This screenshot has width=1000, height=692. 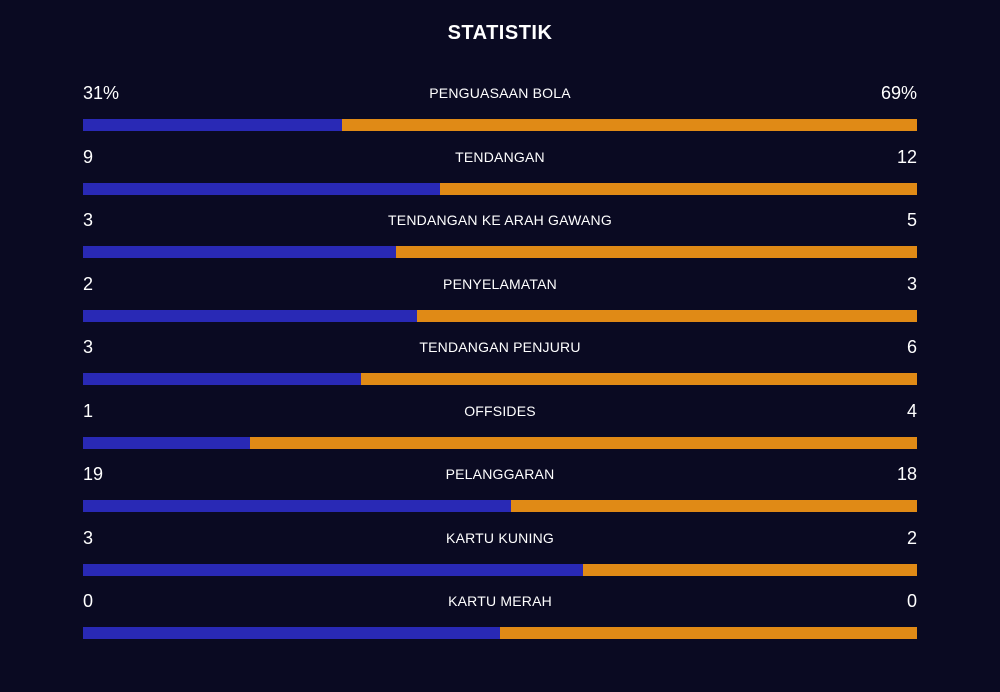 What do you see at coordinates (88, 410) in the screenshot?
I see `home-value: 1` at bounding box center [88, 410].